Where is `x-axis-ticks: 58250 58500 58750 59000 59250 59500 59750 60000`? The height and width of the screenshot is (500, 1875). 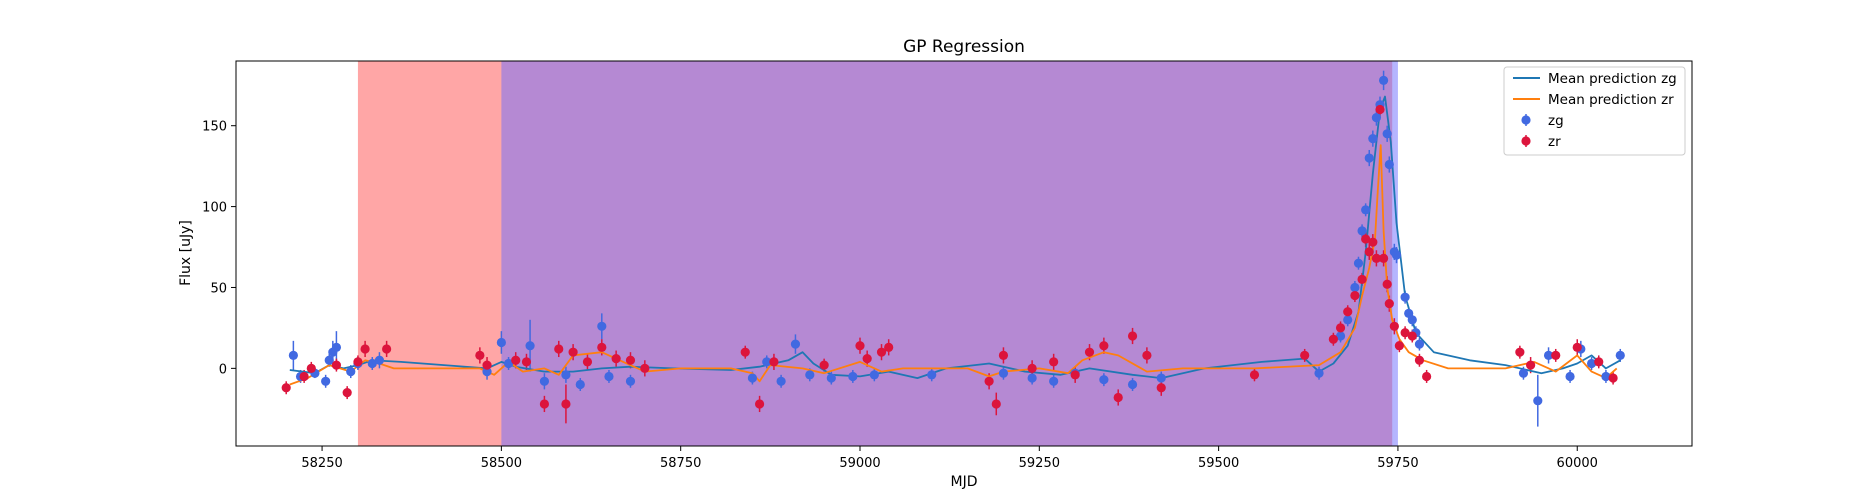
x-axis-ticks: 58250 58500 58750 59000 59250 59500 59750 60000 is located at coordinates (949, 458).